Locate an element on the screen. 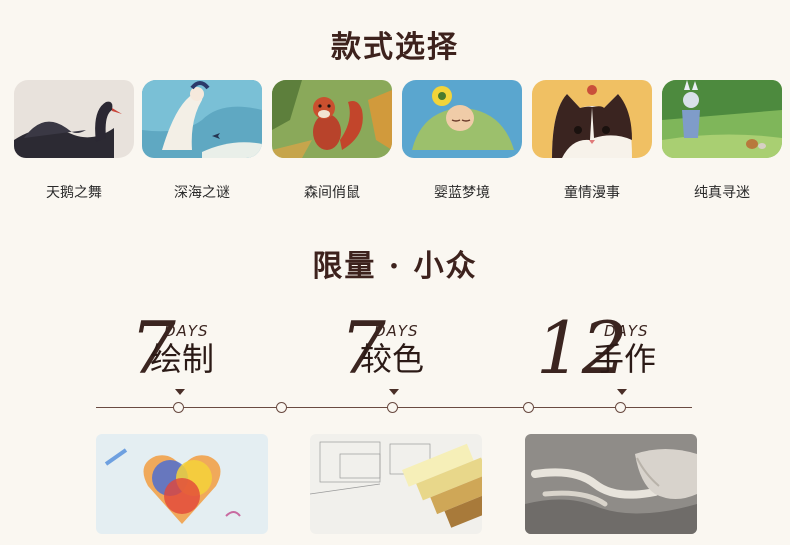 This screenshot has width=790, height=545. section-title-styles: 款式选择 is located at coordinates (395, 47).